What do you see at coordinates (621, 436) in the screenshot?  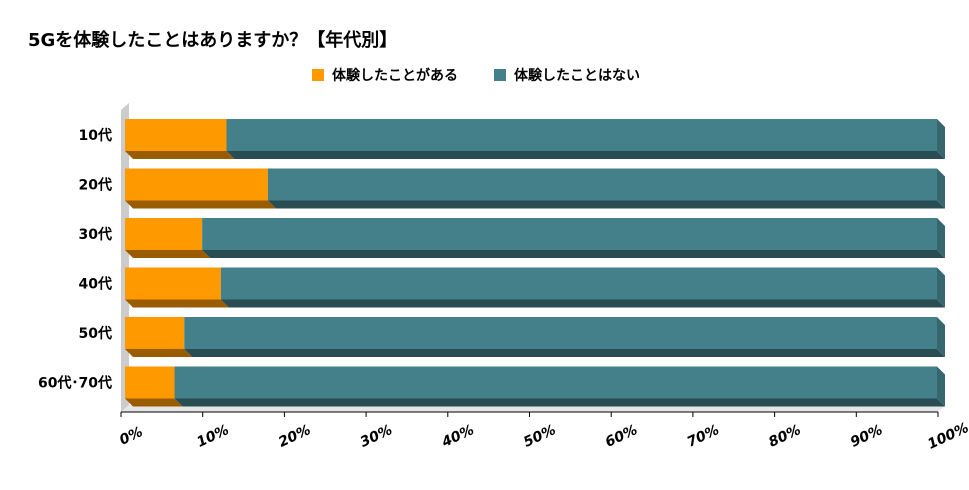 I see `x-tick-label: 60%` at bounding box center [621, 436].